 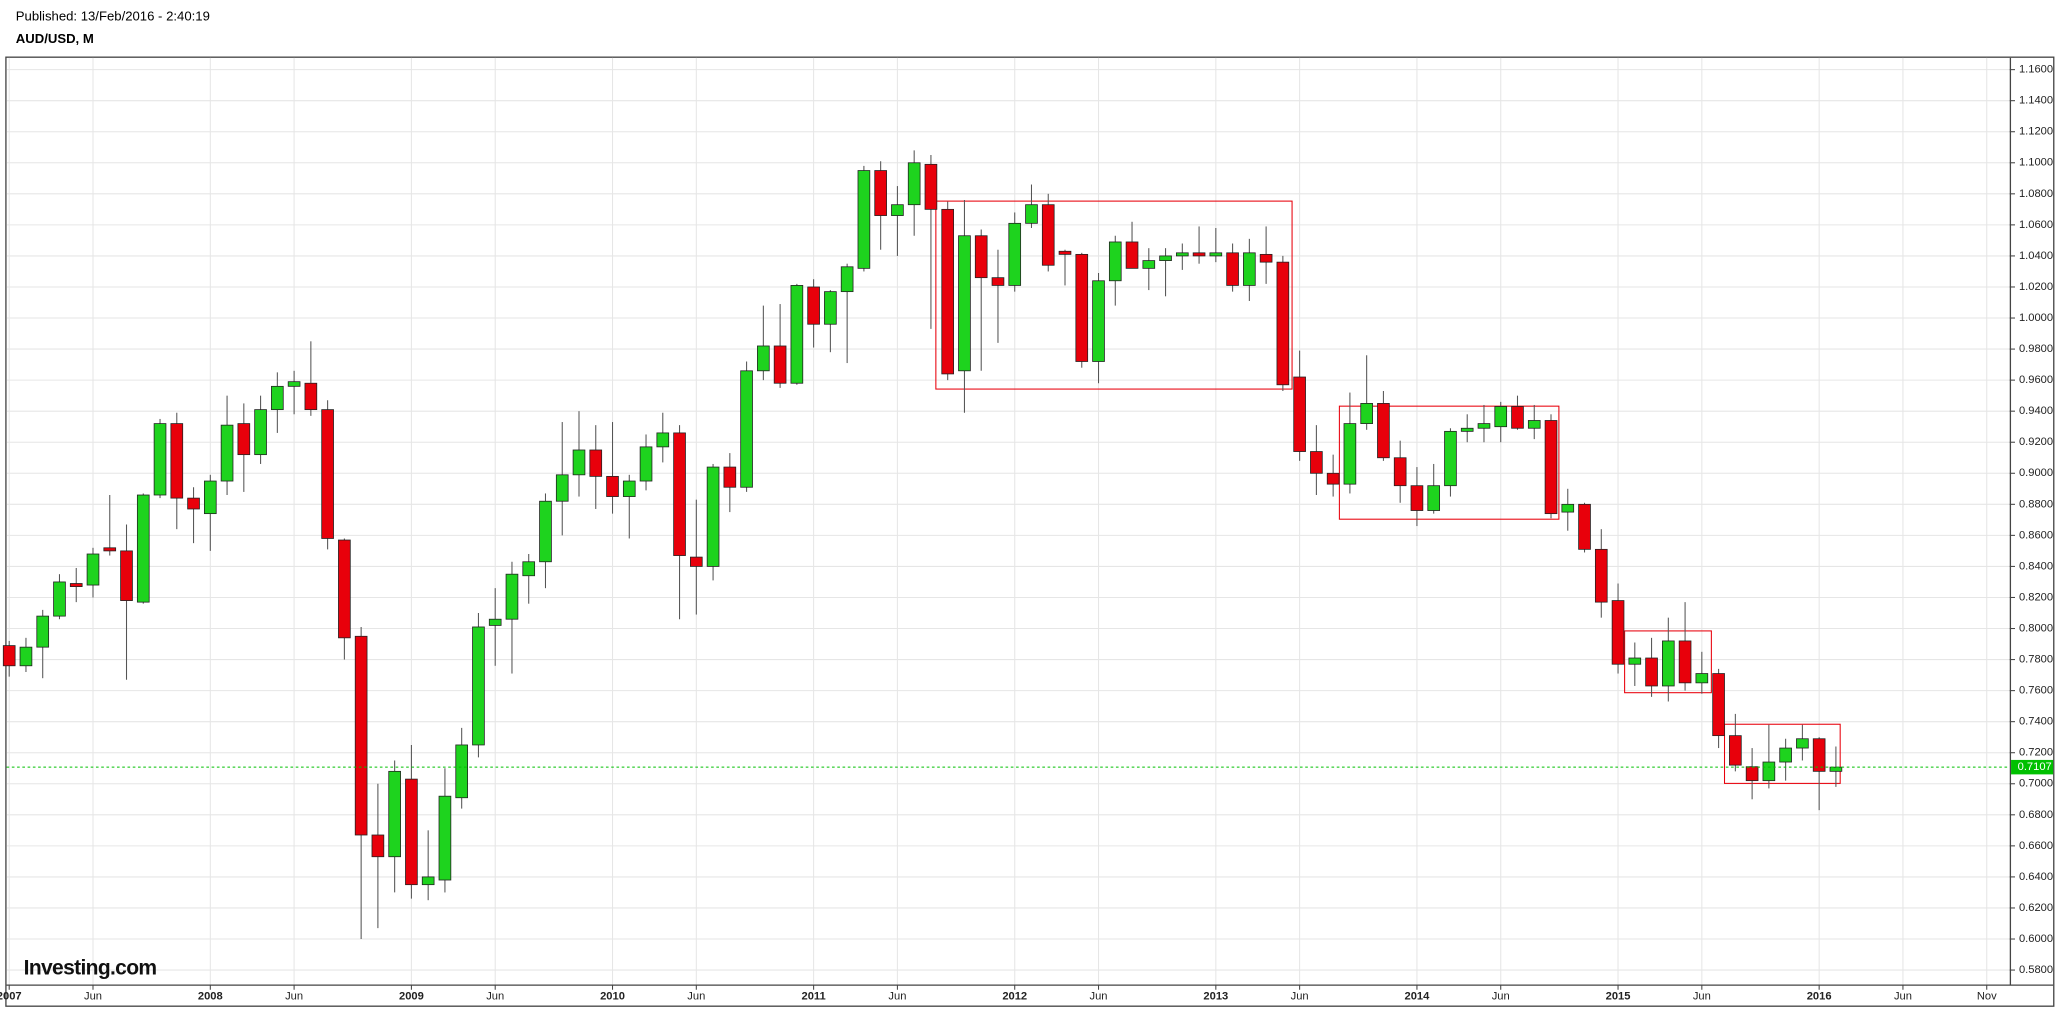 What do you see at coordinates (2036, 753) in the screenshot?
I see `y-tick-label: 0.7200` at bounding box center [2036, 753].